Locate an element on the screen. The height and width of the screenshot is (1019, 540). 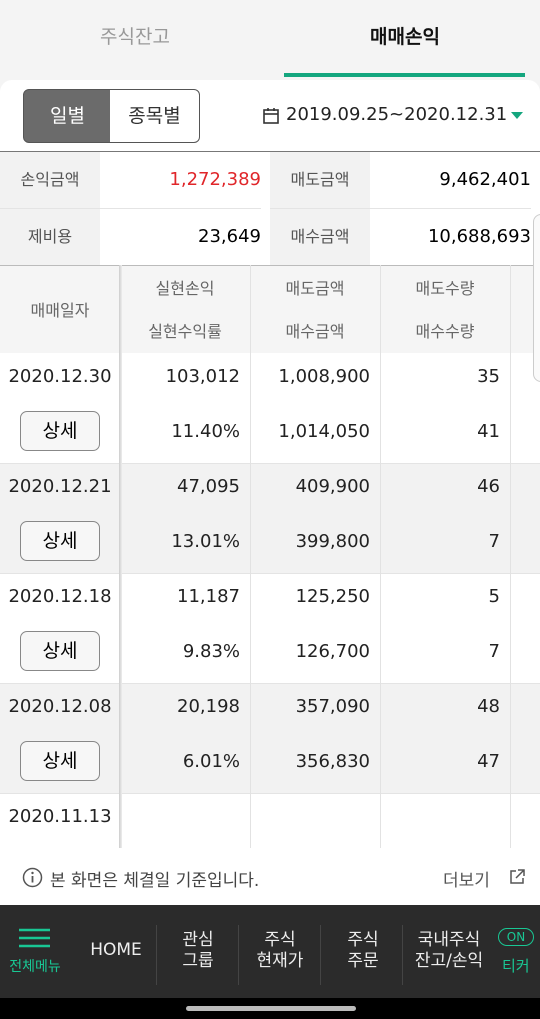
menu-icon is located at coordinates (34, 938).